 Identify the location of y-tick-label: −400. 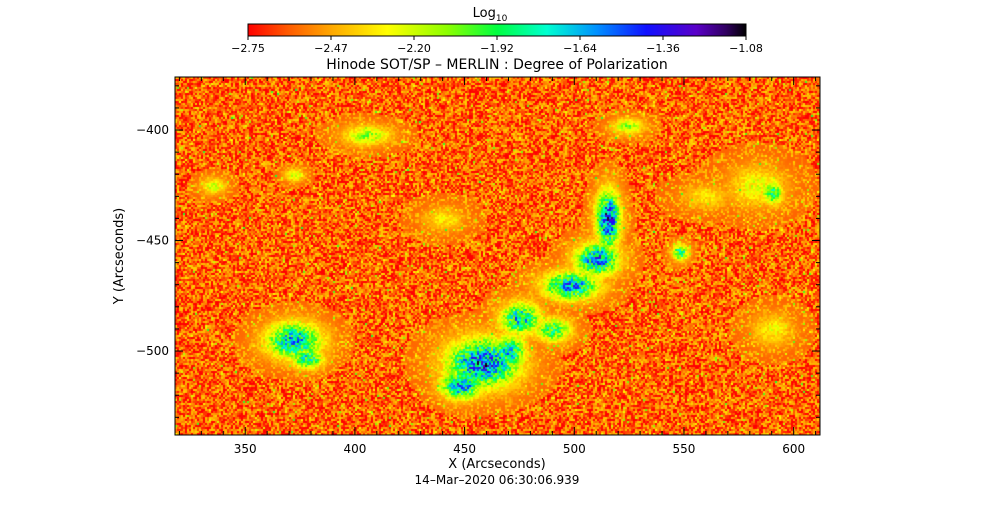
(152, 130).